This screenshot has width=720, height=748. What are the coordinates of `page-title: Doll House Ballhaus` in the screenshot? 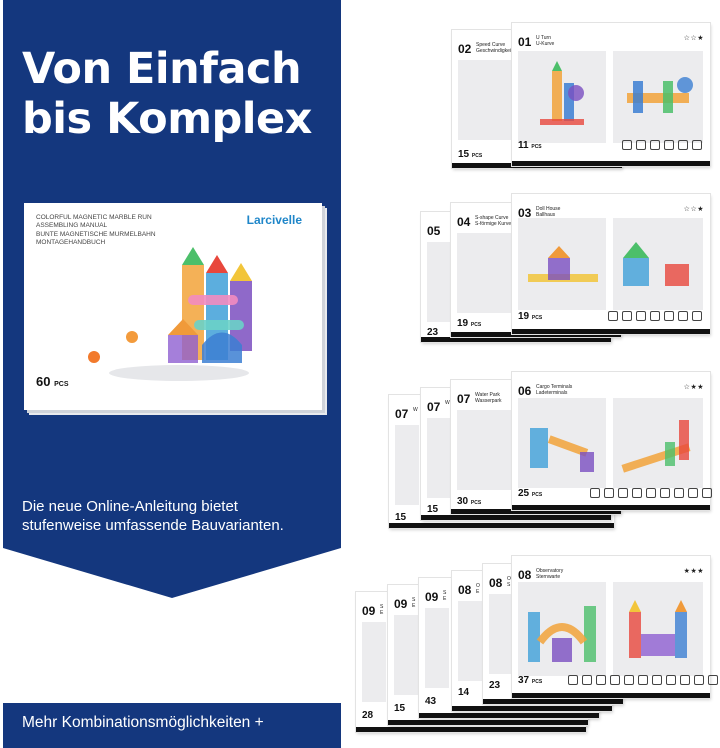 It's located at (548, 212).